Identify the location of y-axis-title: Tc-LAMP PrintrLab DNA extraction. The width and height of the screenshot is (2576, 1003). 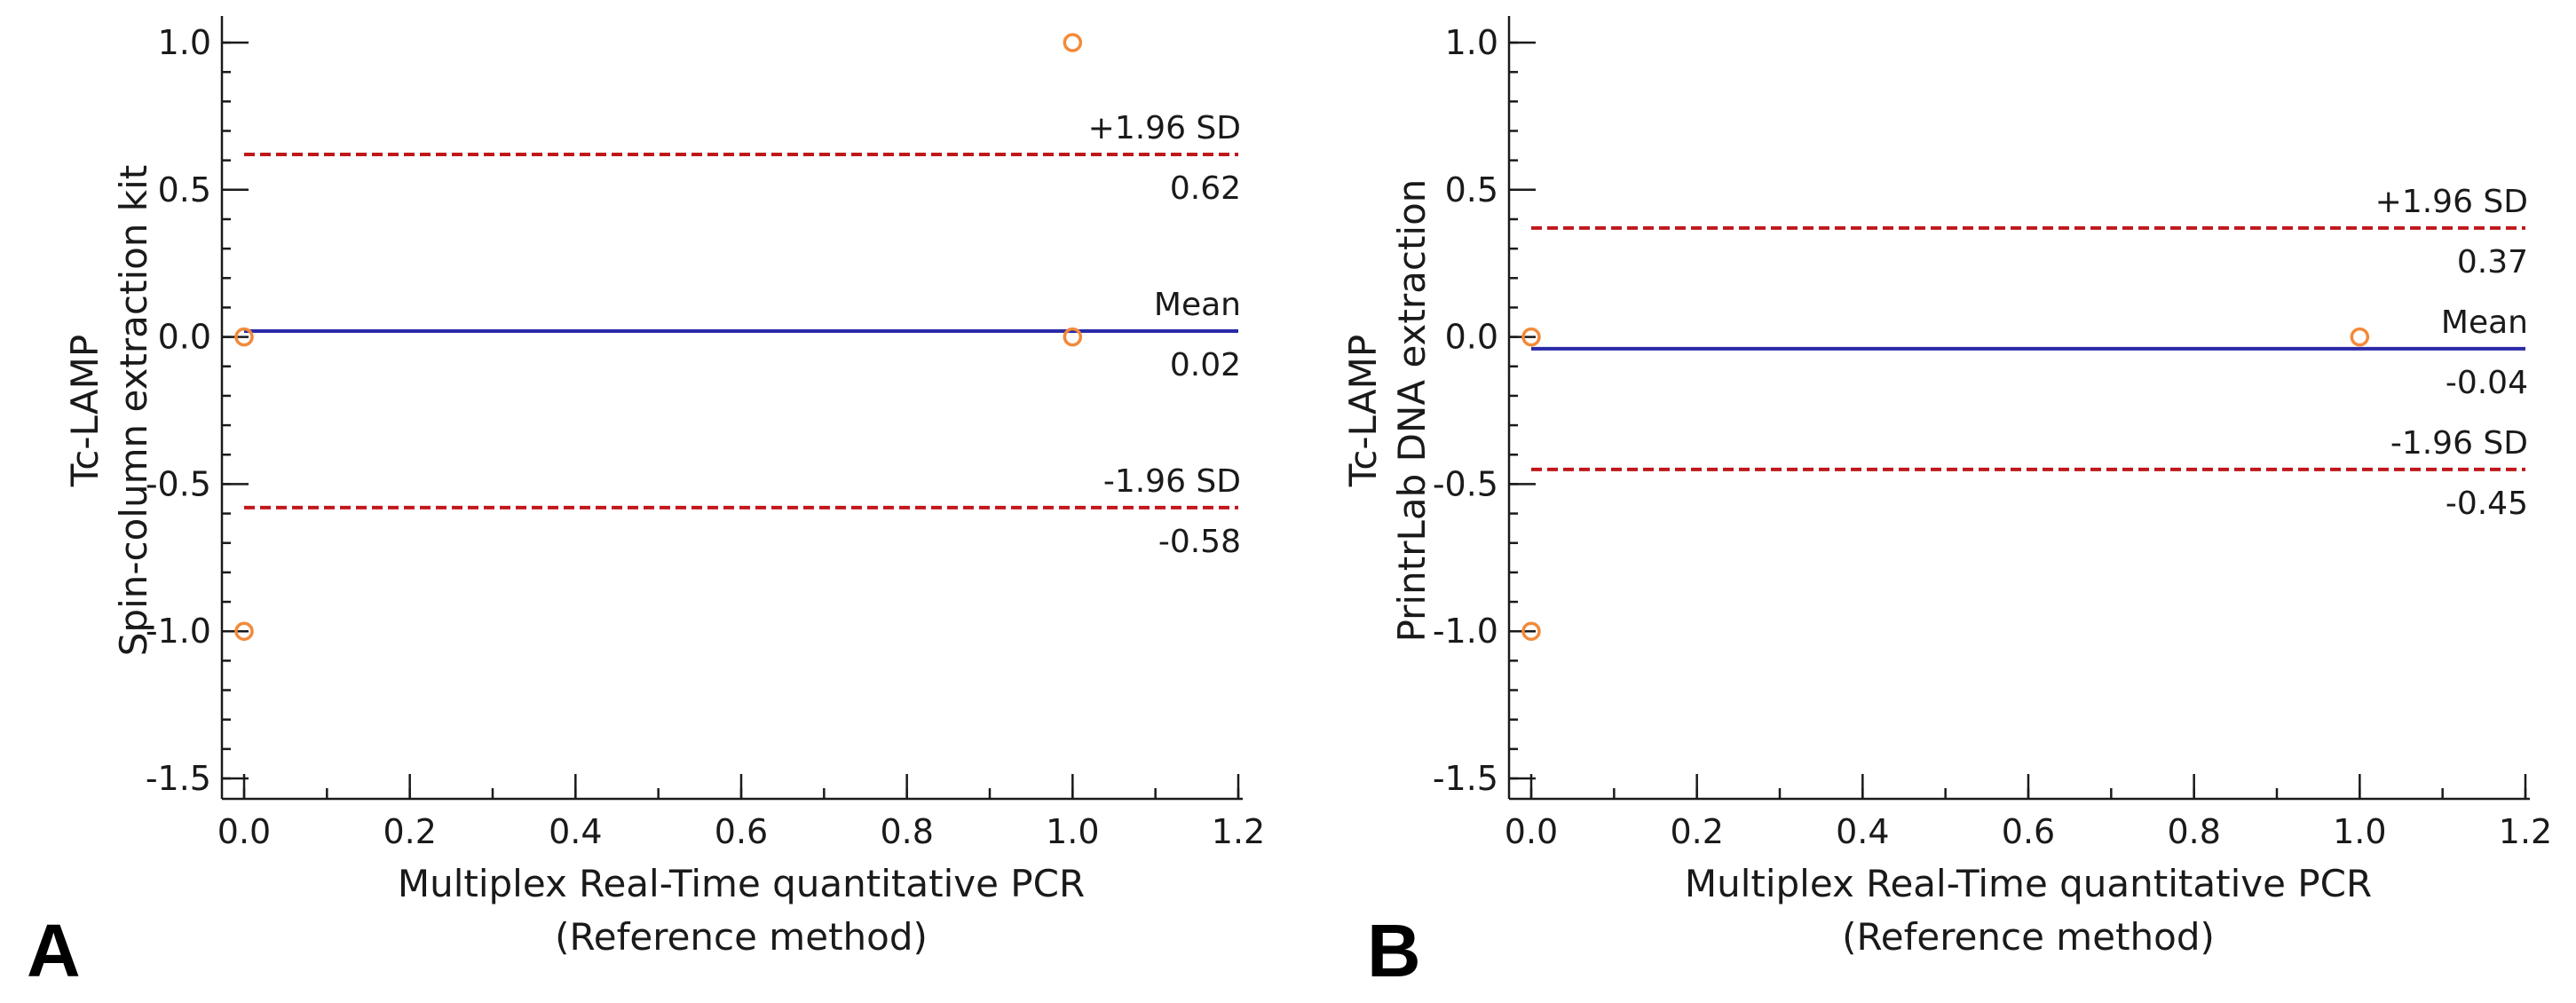
(1387, 411).